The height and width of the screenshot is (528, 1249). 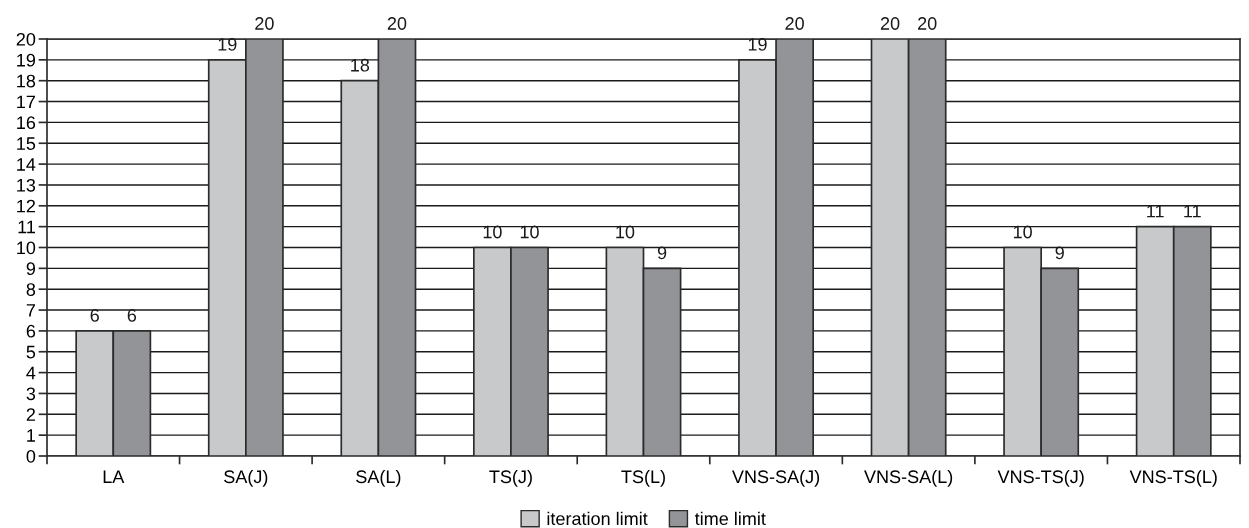 I want to click on x-tick-label: SA(J), so click(x=246, y=478).